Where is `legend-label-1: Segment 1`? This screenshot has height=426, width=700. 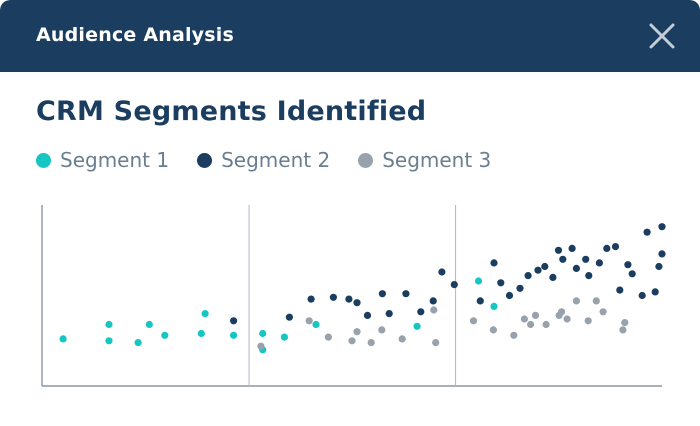
legend-label-1: Segment 1 is located at coordinates (115, 160).